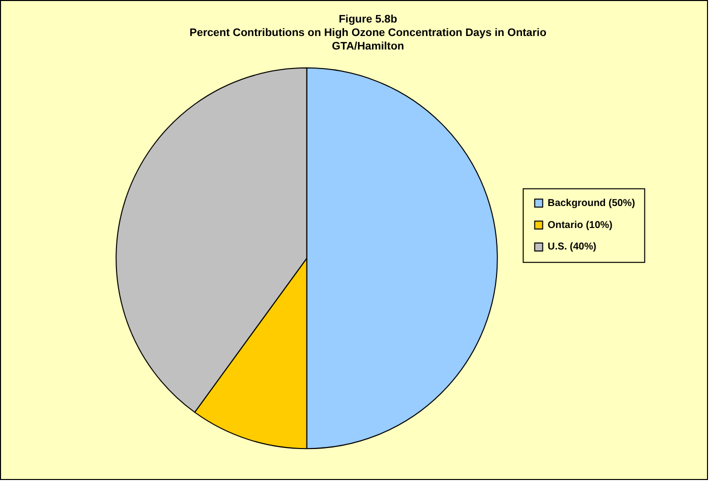 Image resolution: width=710 pixels, height=482 pixels. What do you see at coordinates (572, 247) in the screenshot?
I see `legend-label: U.S. (40%)` at bounding box center [572, 247].